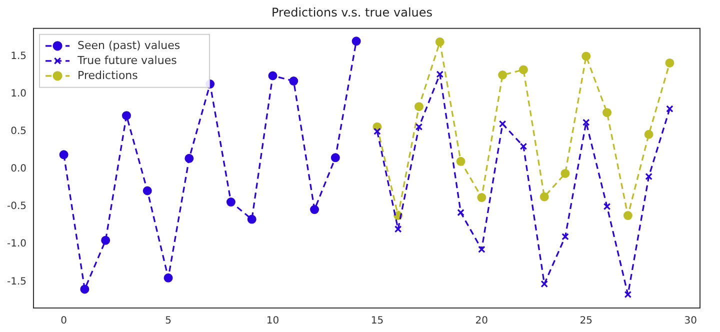  Describe the element at coordinates (16, 282) in the screenshot. I see `y-tick-label: -1.5` at that location.